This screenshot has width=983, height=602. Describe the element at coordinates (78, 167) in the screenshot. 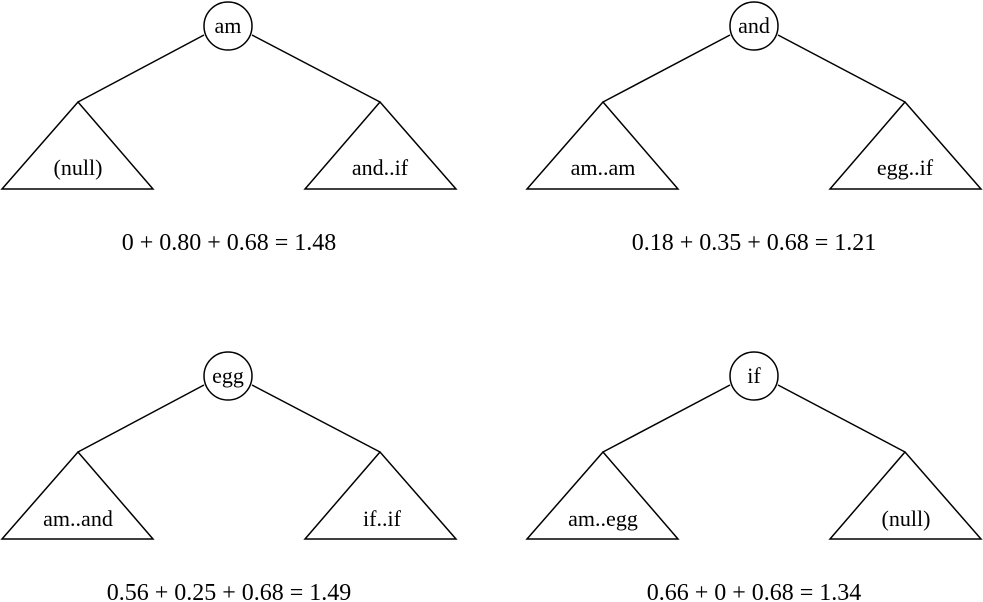

I see `left-subtree-label: (null)` at that location.